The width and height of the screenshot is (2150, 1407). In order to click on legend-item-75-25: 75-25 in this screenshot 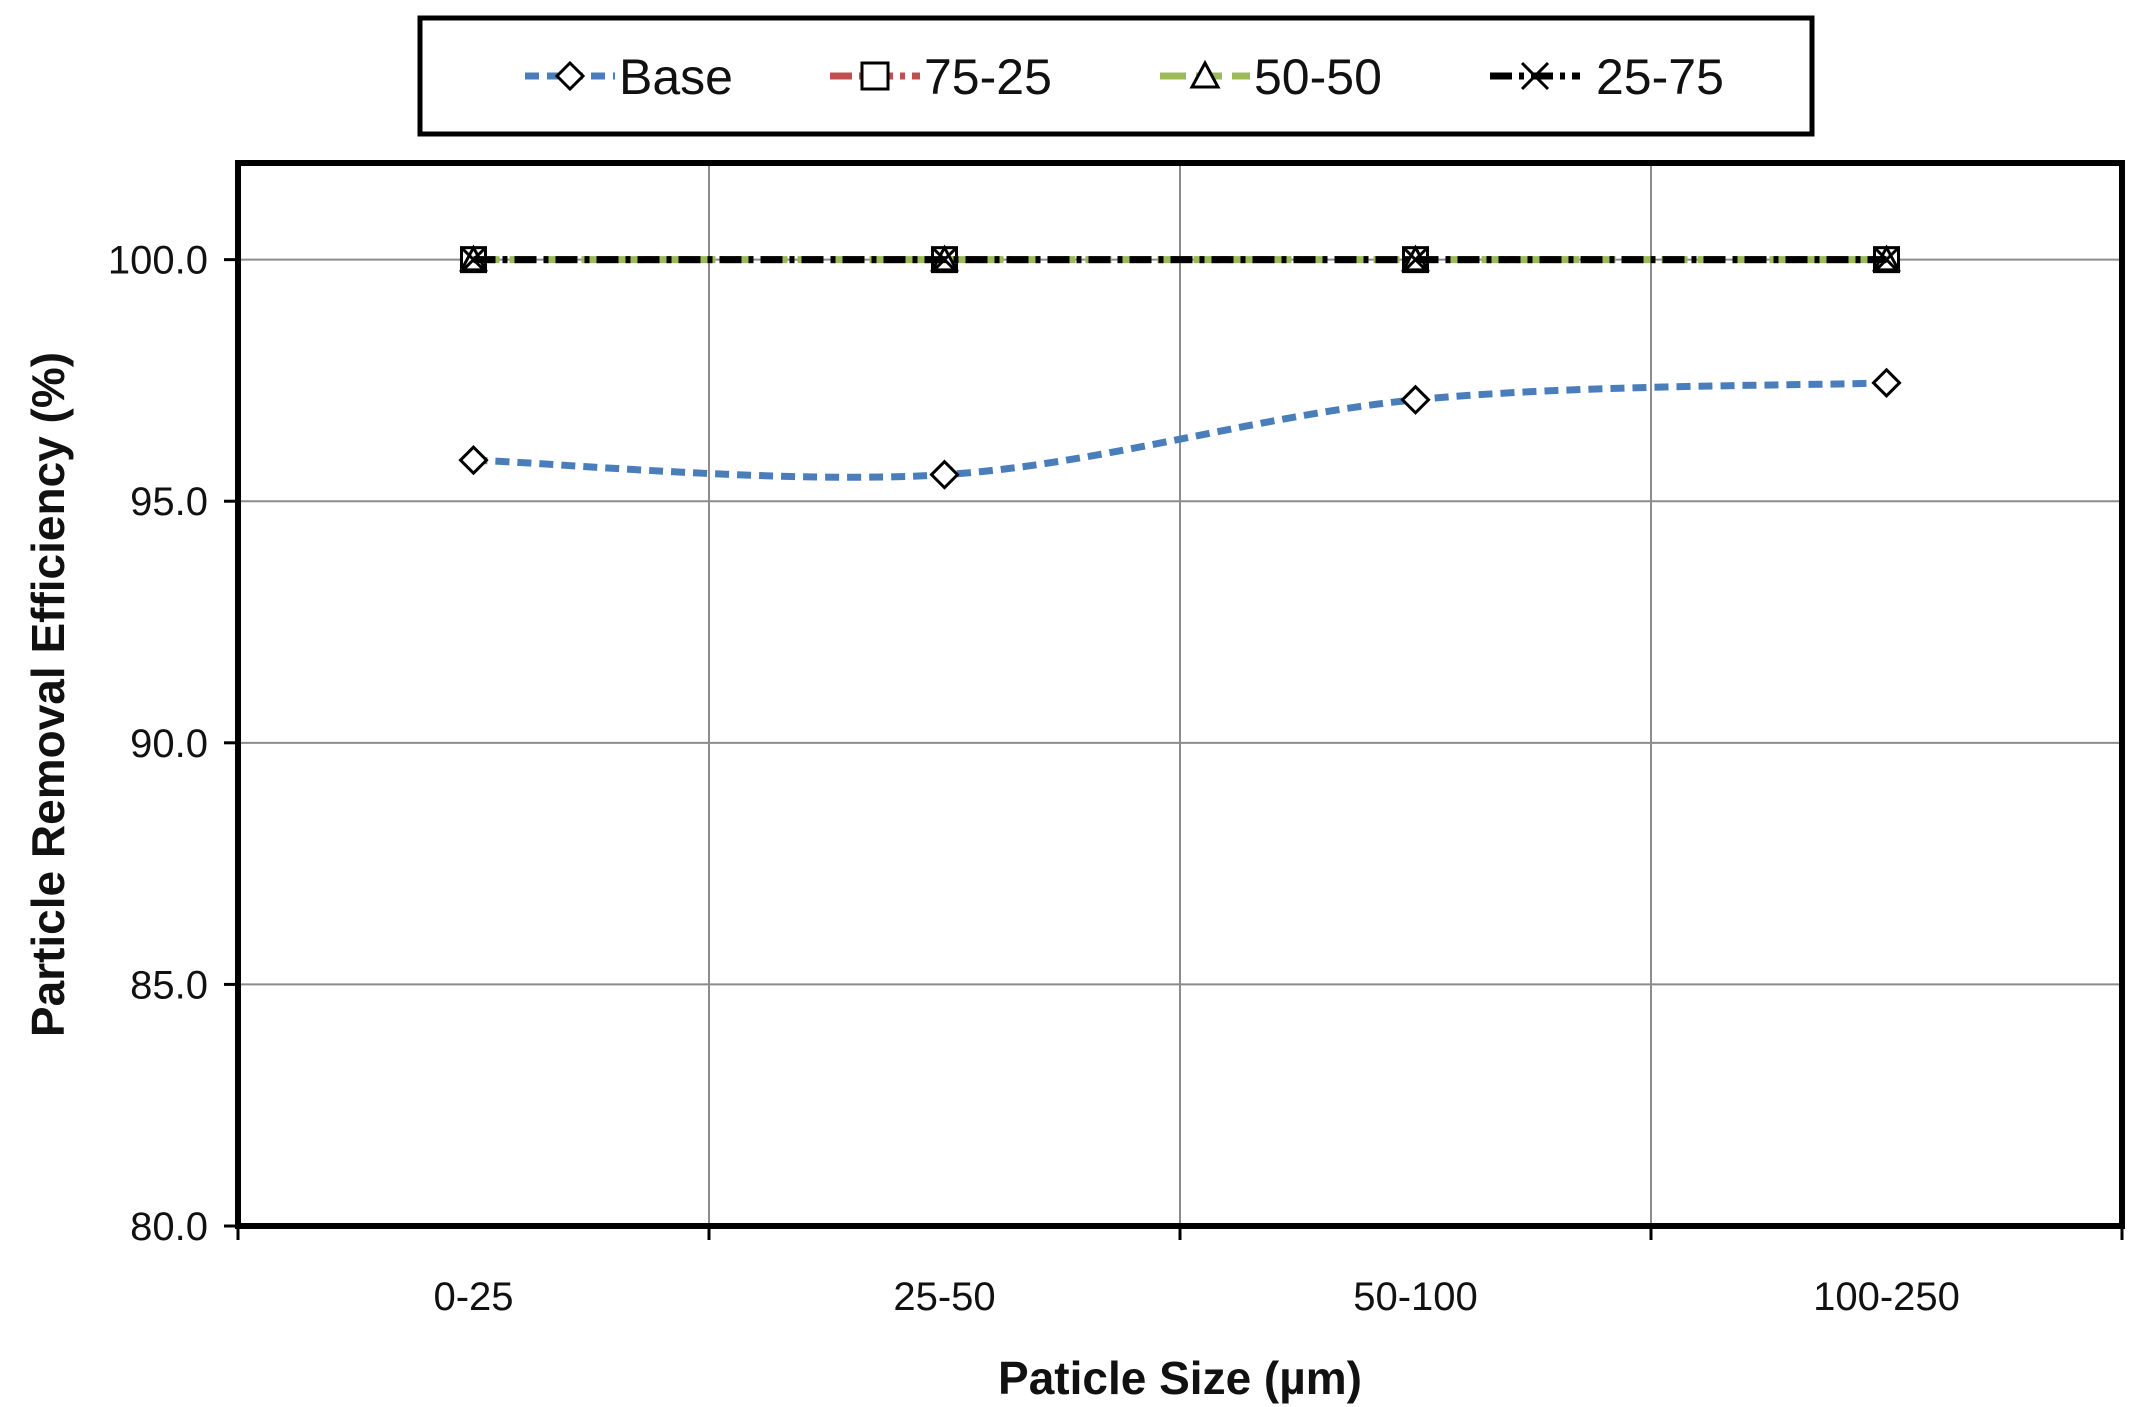, I will do `click(941, 77)`.